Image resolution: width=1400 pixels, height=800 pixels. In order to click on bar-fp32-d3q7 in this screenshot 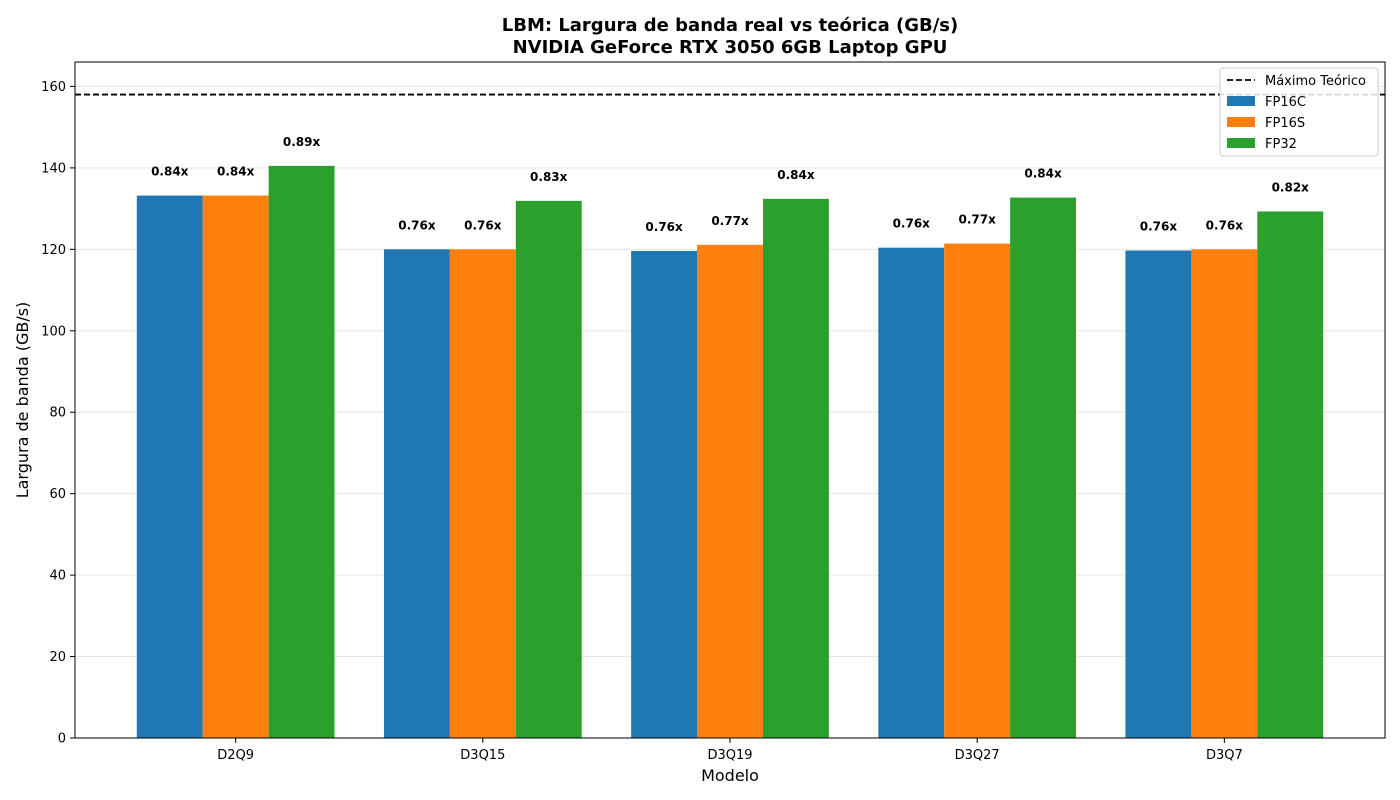, I will do `click(1290, 475)`.